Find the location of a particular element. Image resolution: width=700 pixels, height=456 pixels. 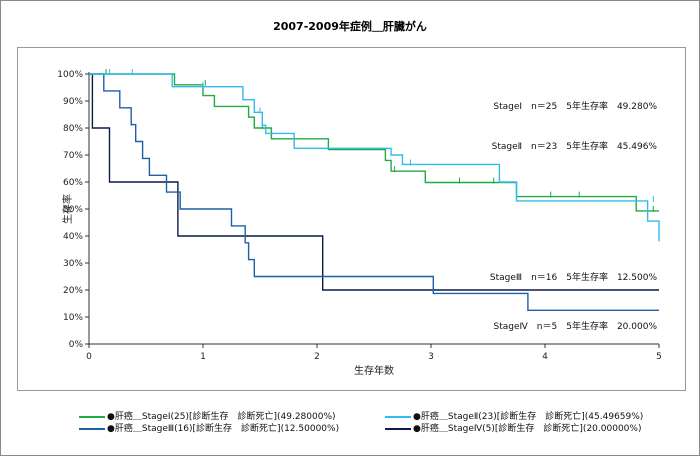

y-tick-label: 60% is located at coordinates (73, 183).